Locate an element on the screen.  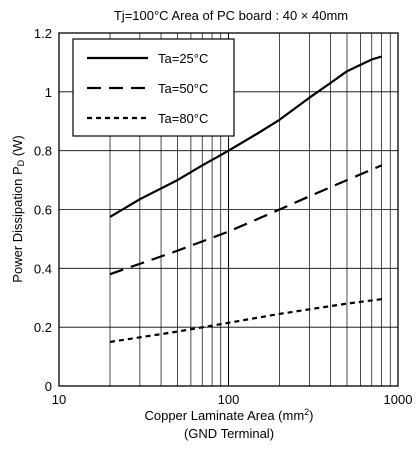
y-tick-label: 0.8 is located at coordinates (43, 151).